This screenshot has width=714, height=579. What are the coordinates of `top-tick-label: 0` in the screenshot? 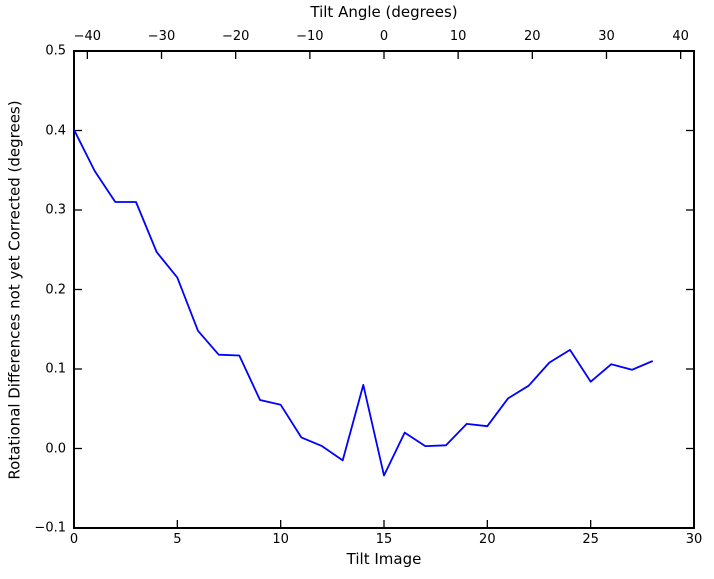 It's located at (384, 36).